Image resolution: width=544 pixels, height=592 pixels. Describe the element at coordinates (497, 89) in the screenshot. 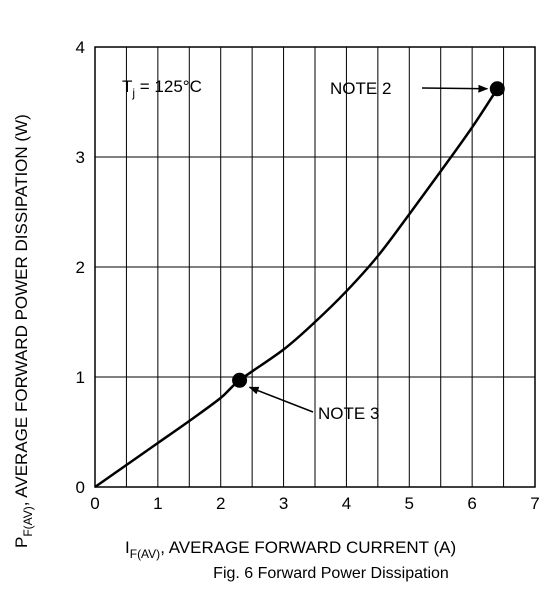

I see `note-2-marker` at that location.